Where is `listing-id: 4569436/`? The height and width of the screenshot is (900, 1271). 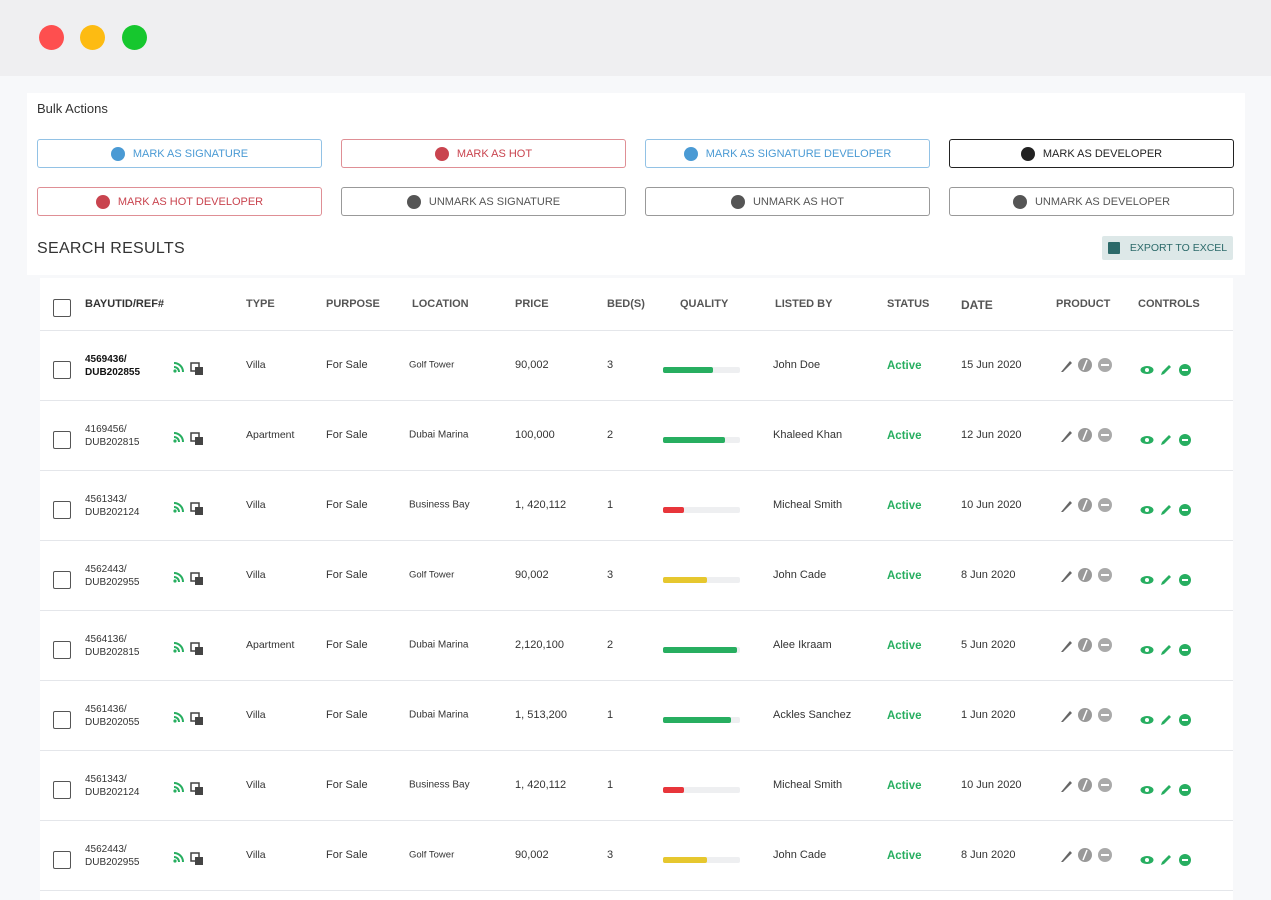 listing-id: 4569436/ is located at coordinates (106, 359).